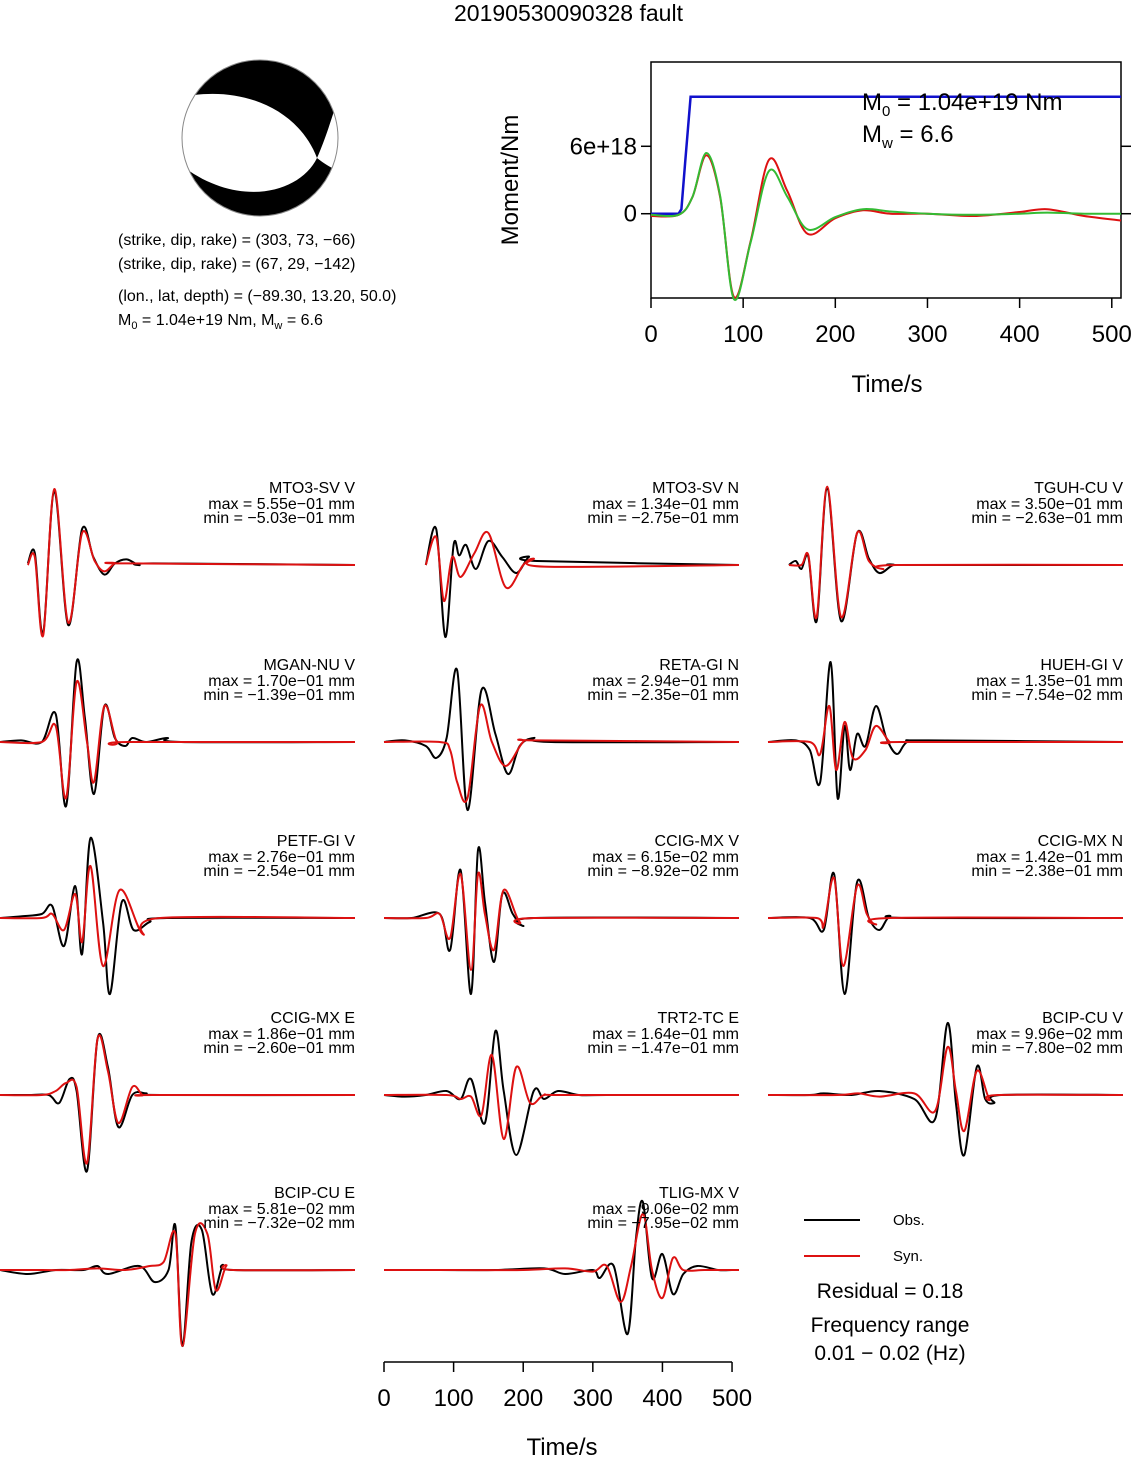  I want to click on amplitude-max: max = 1.34e−01 mm, so click(665, 504).